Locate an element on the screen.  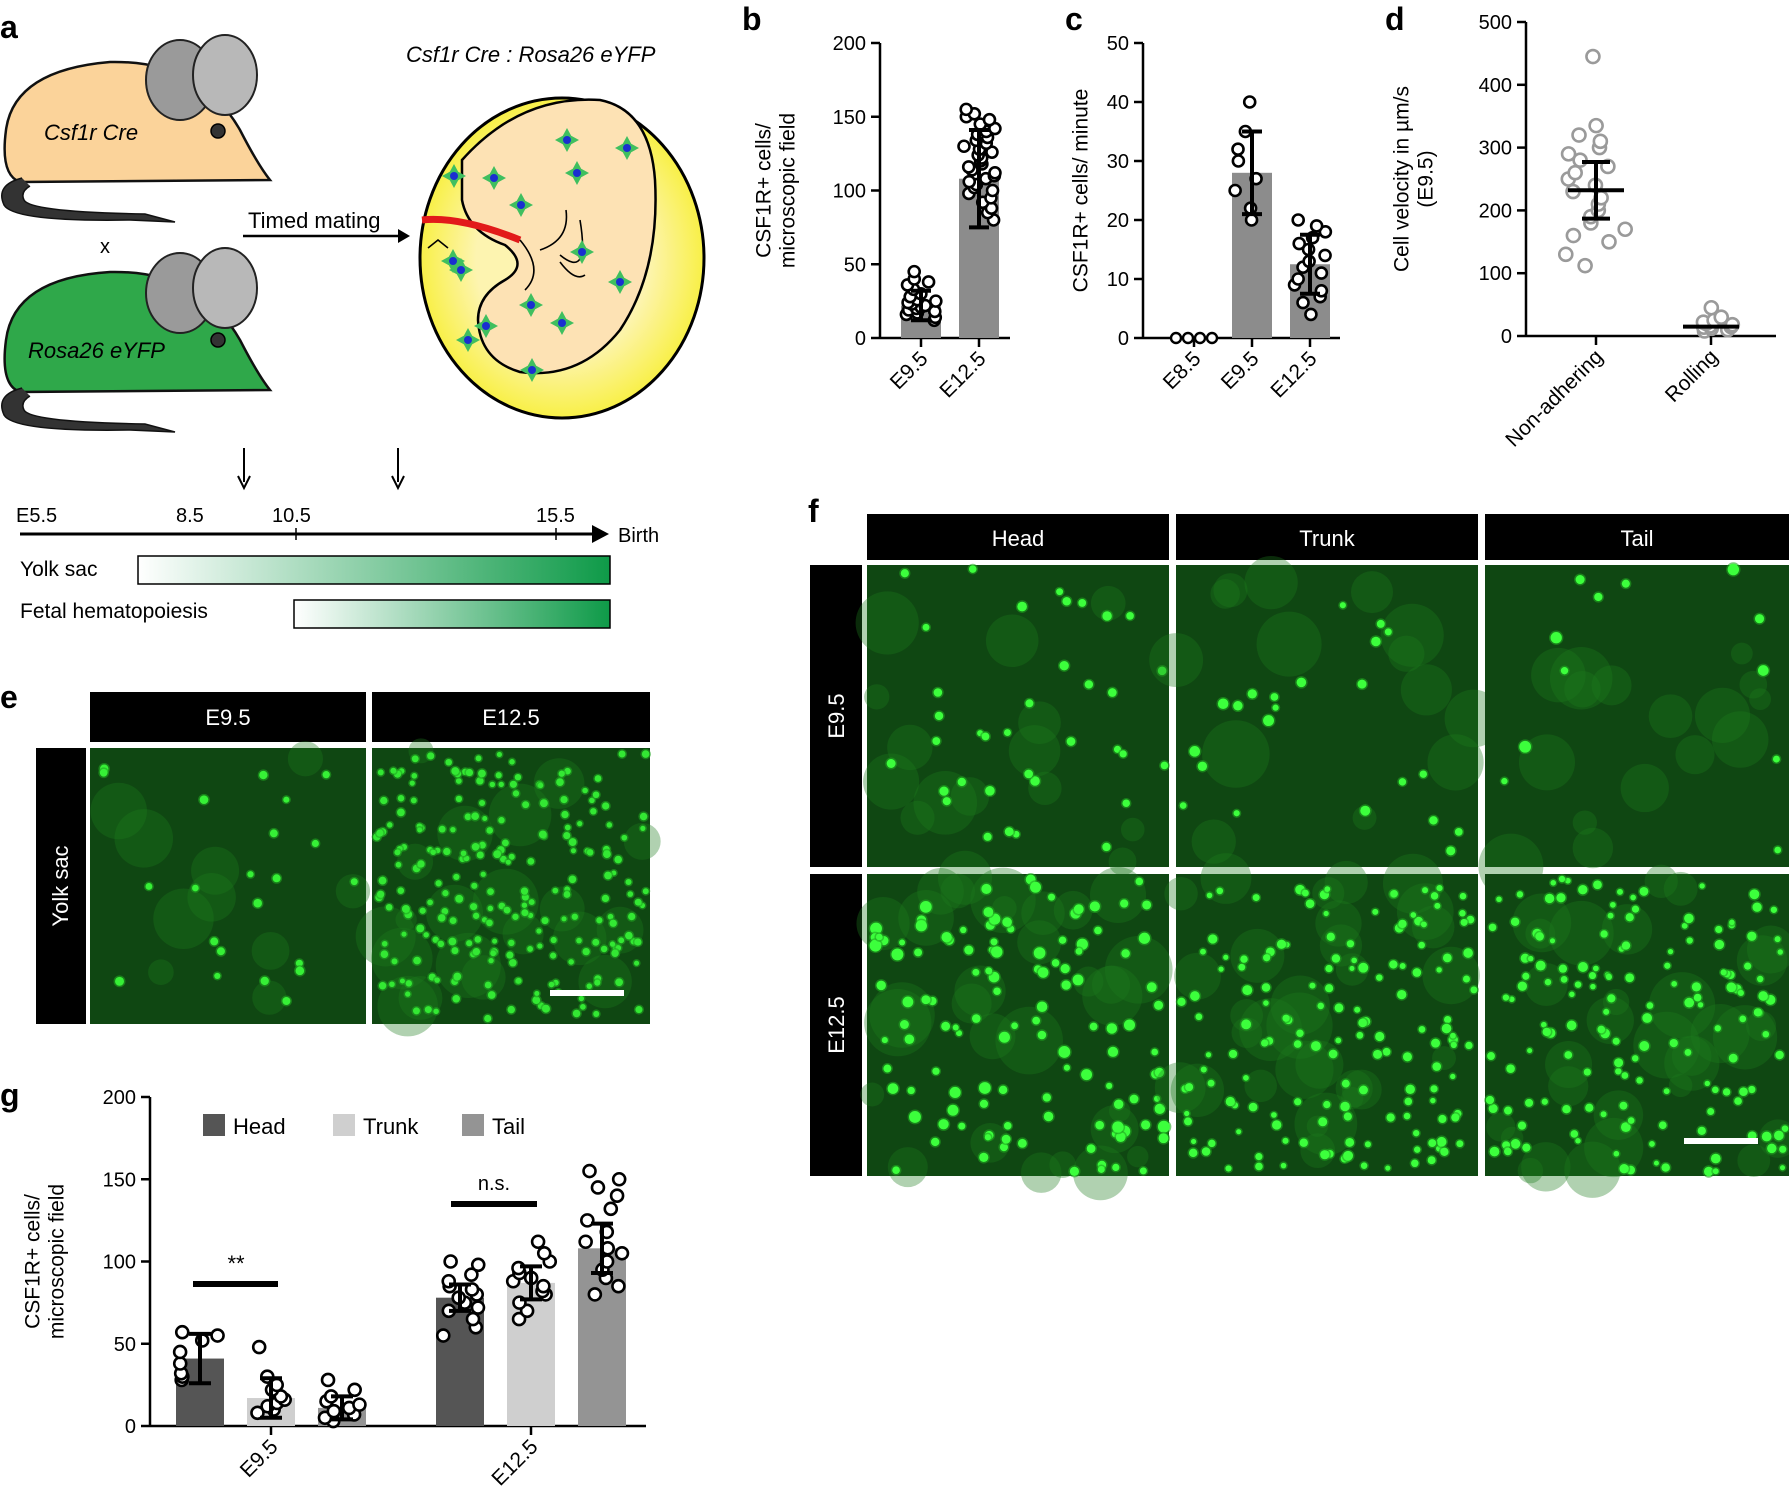
embryo-illustration is located at coordinates (562, 258).